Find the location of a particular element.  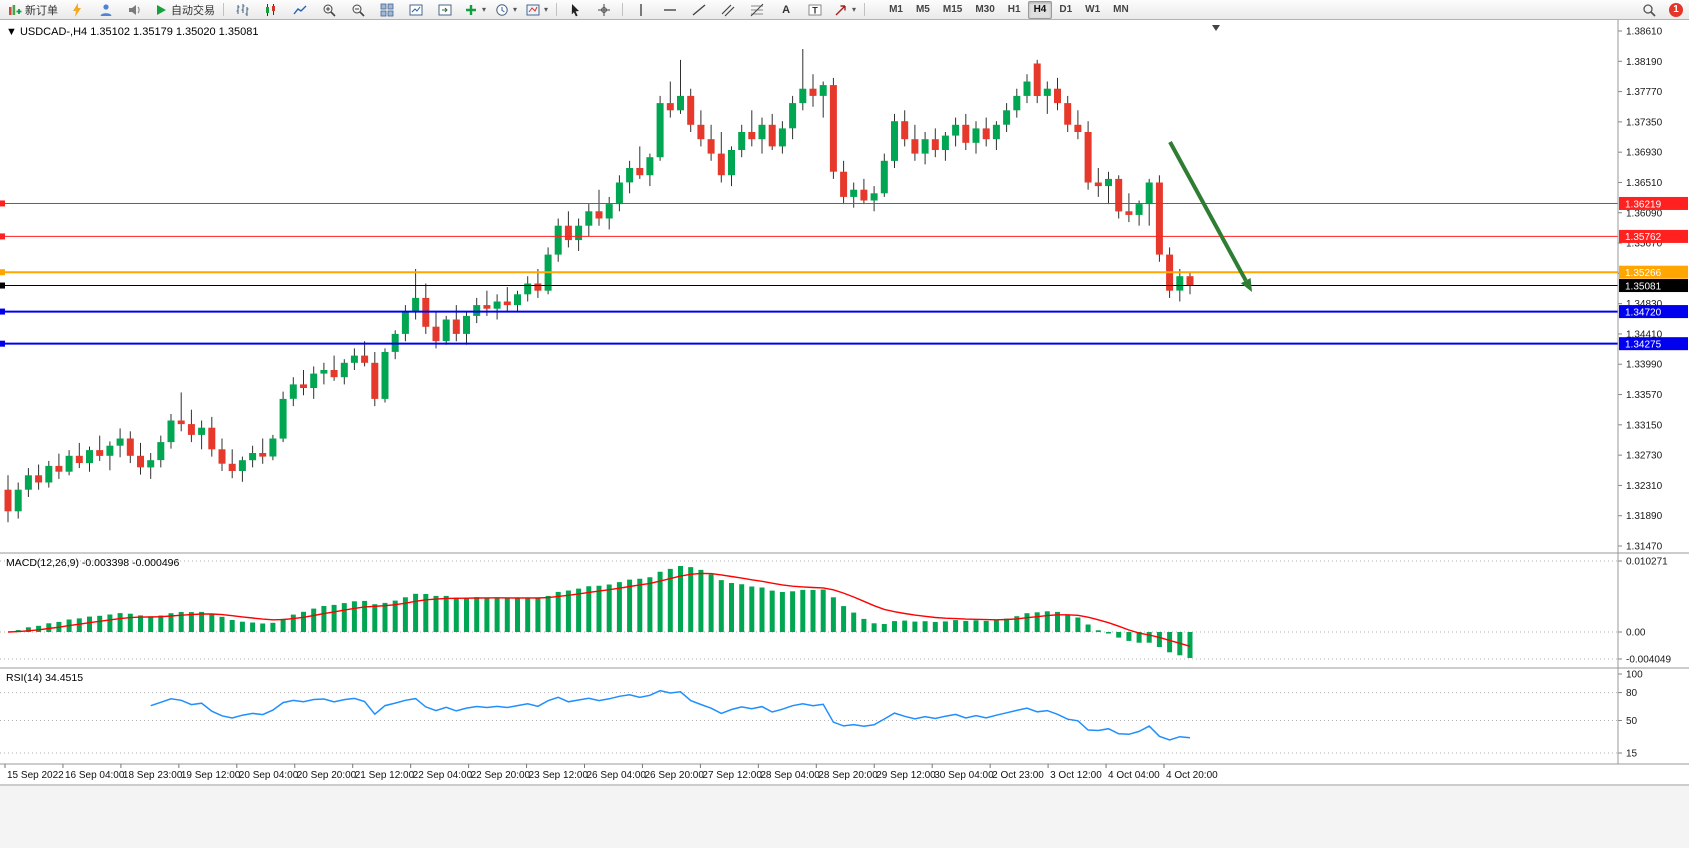

timeframe-button-h4: H4 is located at coordinates (1040, 9).